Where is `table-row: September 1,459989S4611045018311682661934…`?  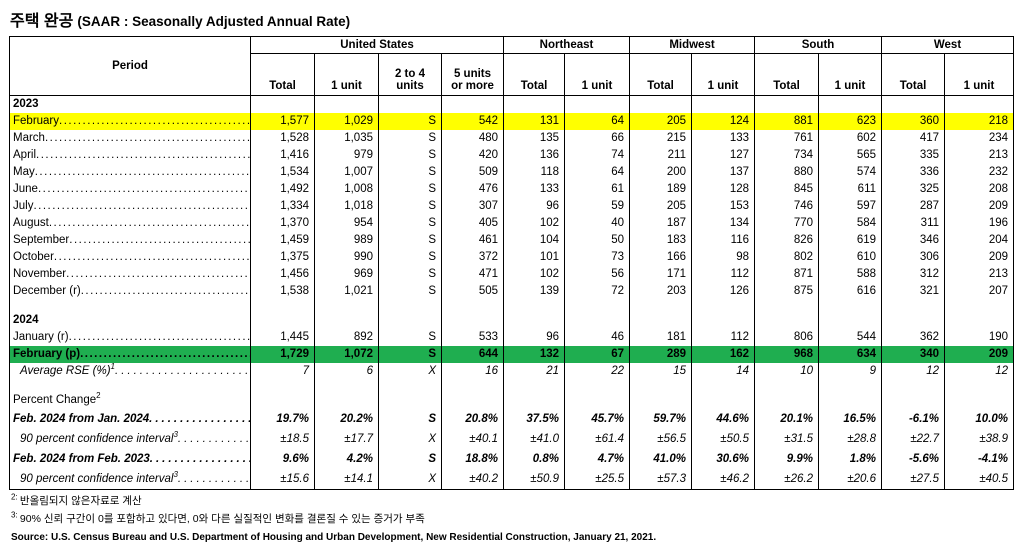 table-row: September 1,459989S4611045018311682661934… is located at coordinates (512, 240).